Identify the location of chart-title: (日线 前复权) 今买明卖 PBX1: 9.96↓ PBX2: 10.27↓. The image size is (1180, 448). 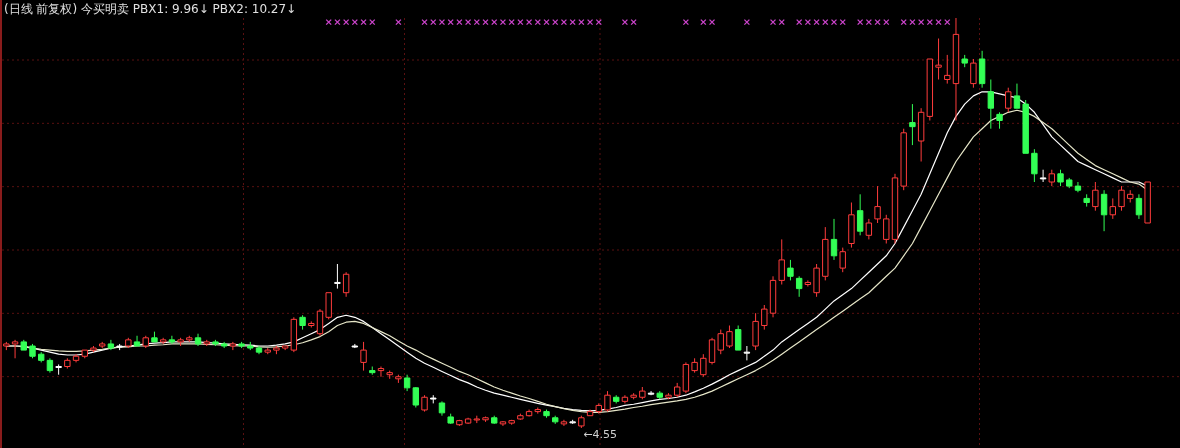
(150, 9).